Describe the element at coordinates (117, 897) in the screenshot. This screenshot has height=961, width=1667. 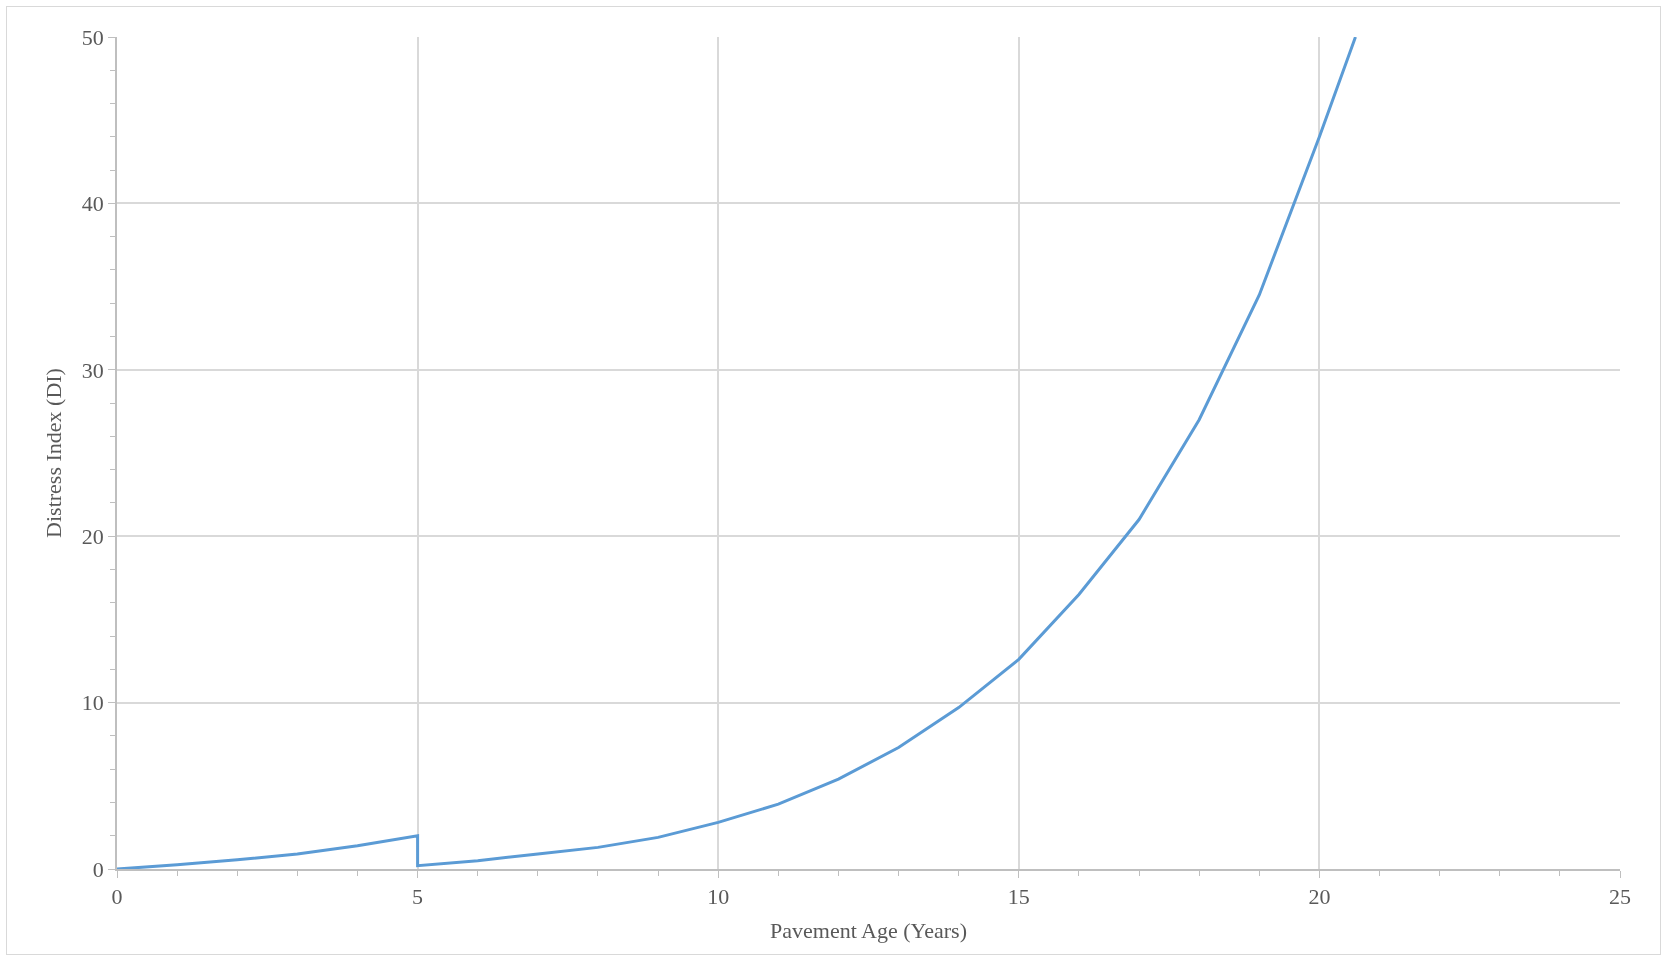
I see `x-tick-label: 0` at that location.